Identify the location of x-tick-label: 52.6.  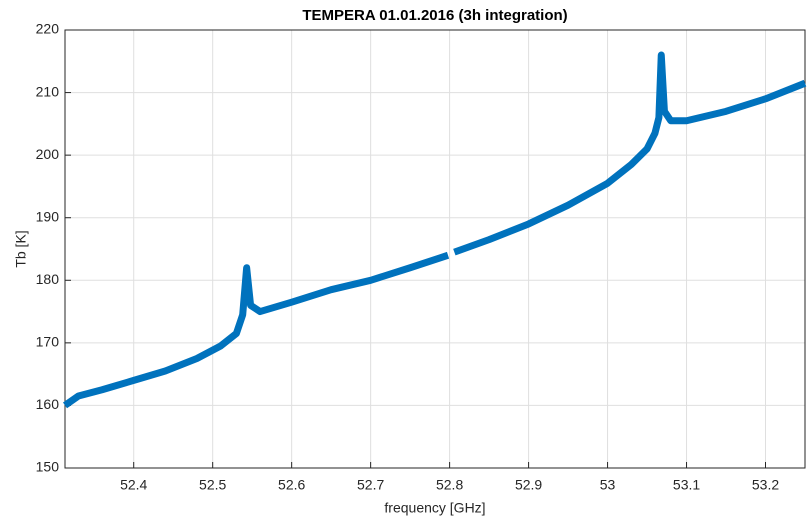
(291, 485).